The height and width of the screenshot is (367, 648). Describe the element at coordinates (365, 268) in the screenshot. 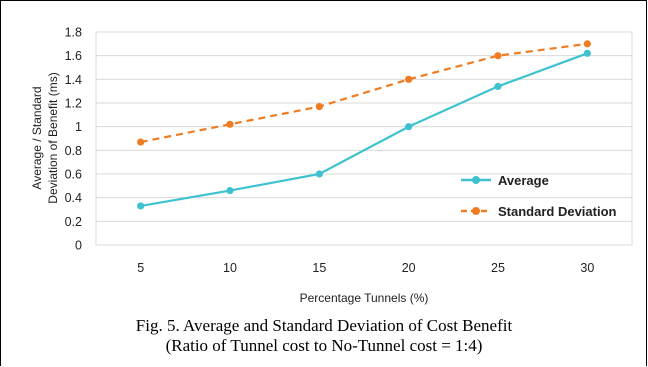

I see `x-tick-labels: 5 10 15 20 25 30` at that location.